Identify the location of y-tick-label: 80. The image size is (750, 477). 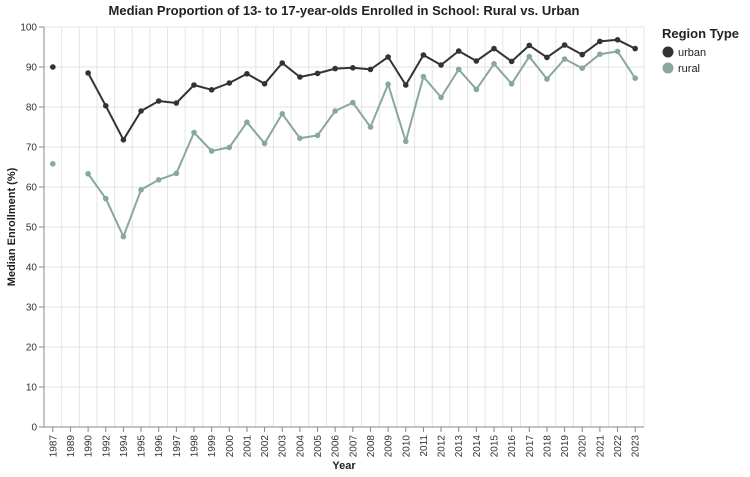
(32, 108).